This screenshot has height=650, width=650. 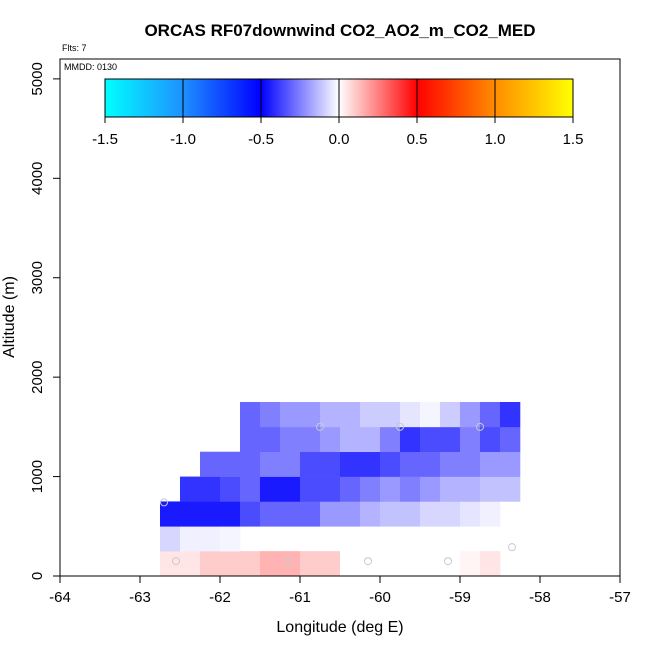 What do you see at coordinates (620, 597) in the screenshot?
I see `x-tick-label: -57` at bounding box center [620, 597].